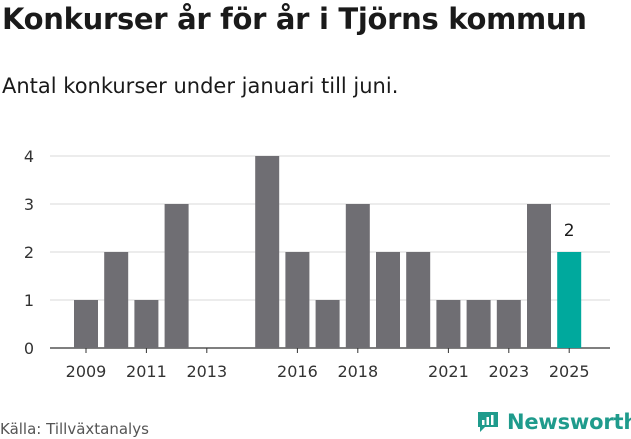 This screenshot has height=439, width=631. Describe the element at coordinates (327, 324) in the screenshot. I see `bar-2017` at that location.